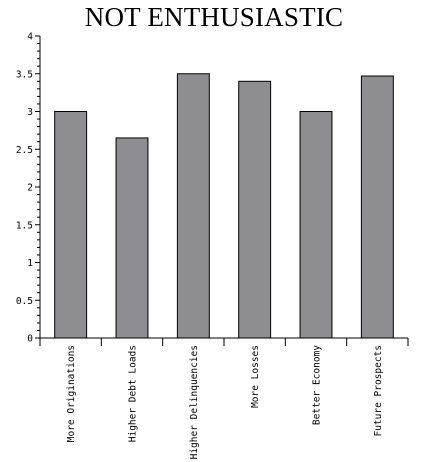 The image size is (428, 462). Describe the element at coordinates (24, 301) in the screenshot. I see `y-tick-label: 0.5` at that location.